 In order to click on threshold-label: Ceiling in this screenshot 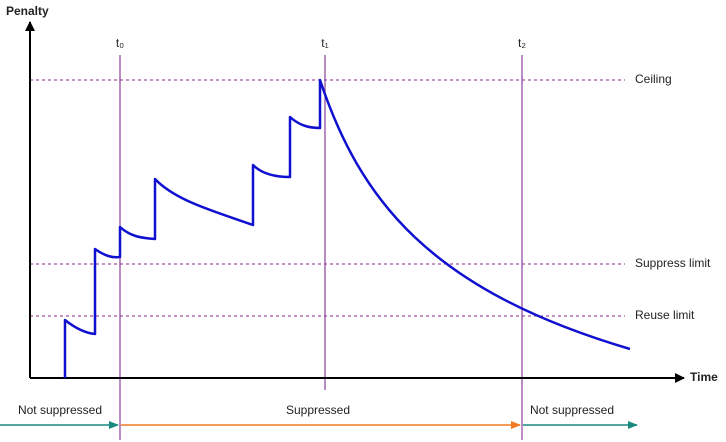, I will do `click(653, 79)`.